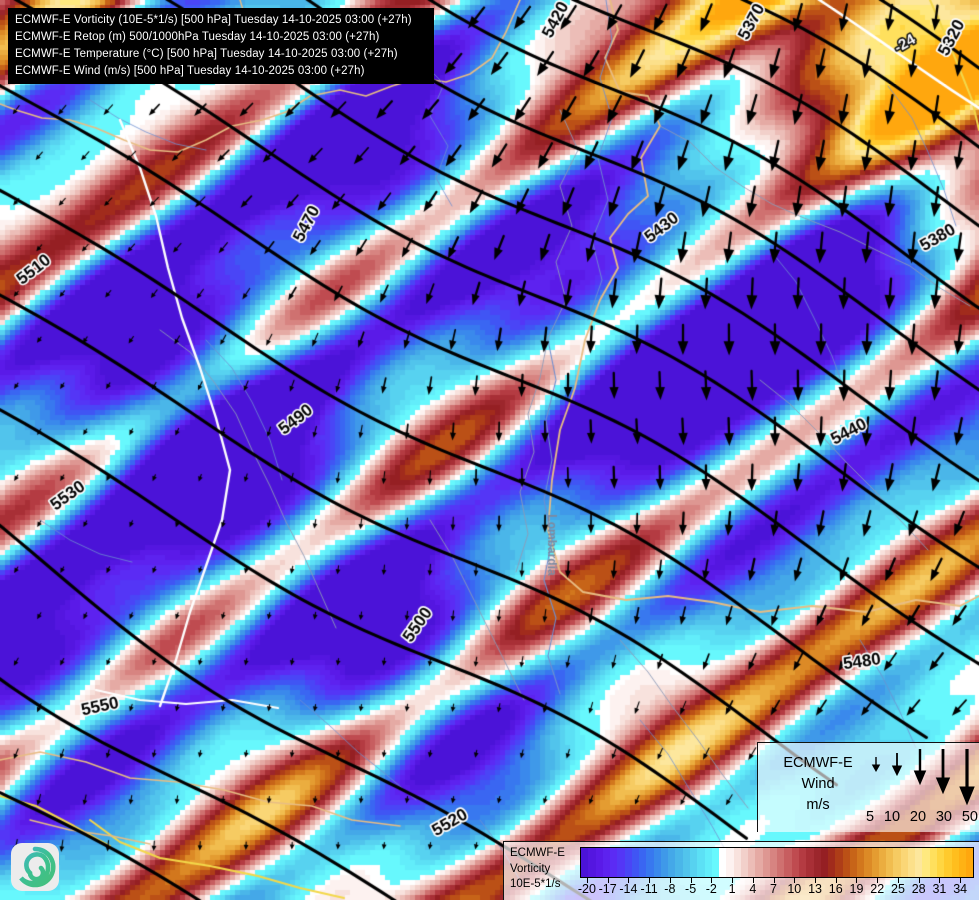 This screenshot has height=900, width=979. What do you see at coordinates (943, 817) in the screenshot?
I see `wind-speed-30: 30` at bounding box center [943, 817].